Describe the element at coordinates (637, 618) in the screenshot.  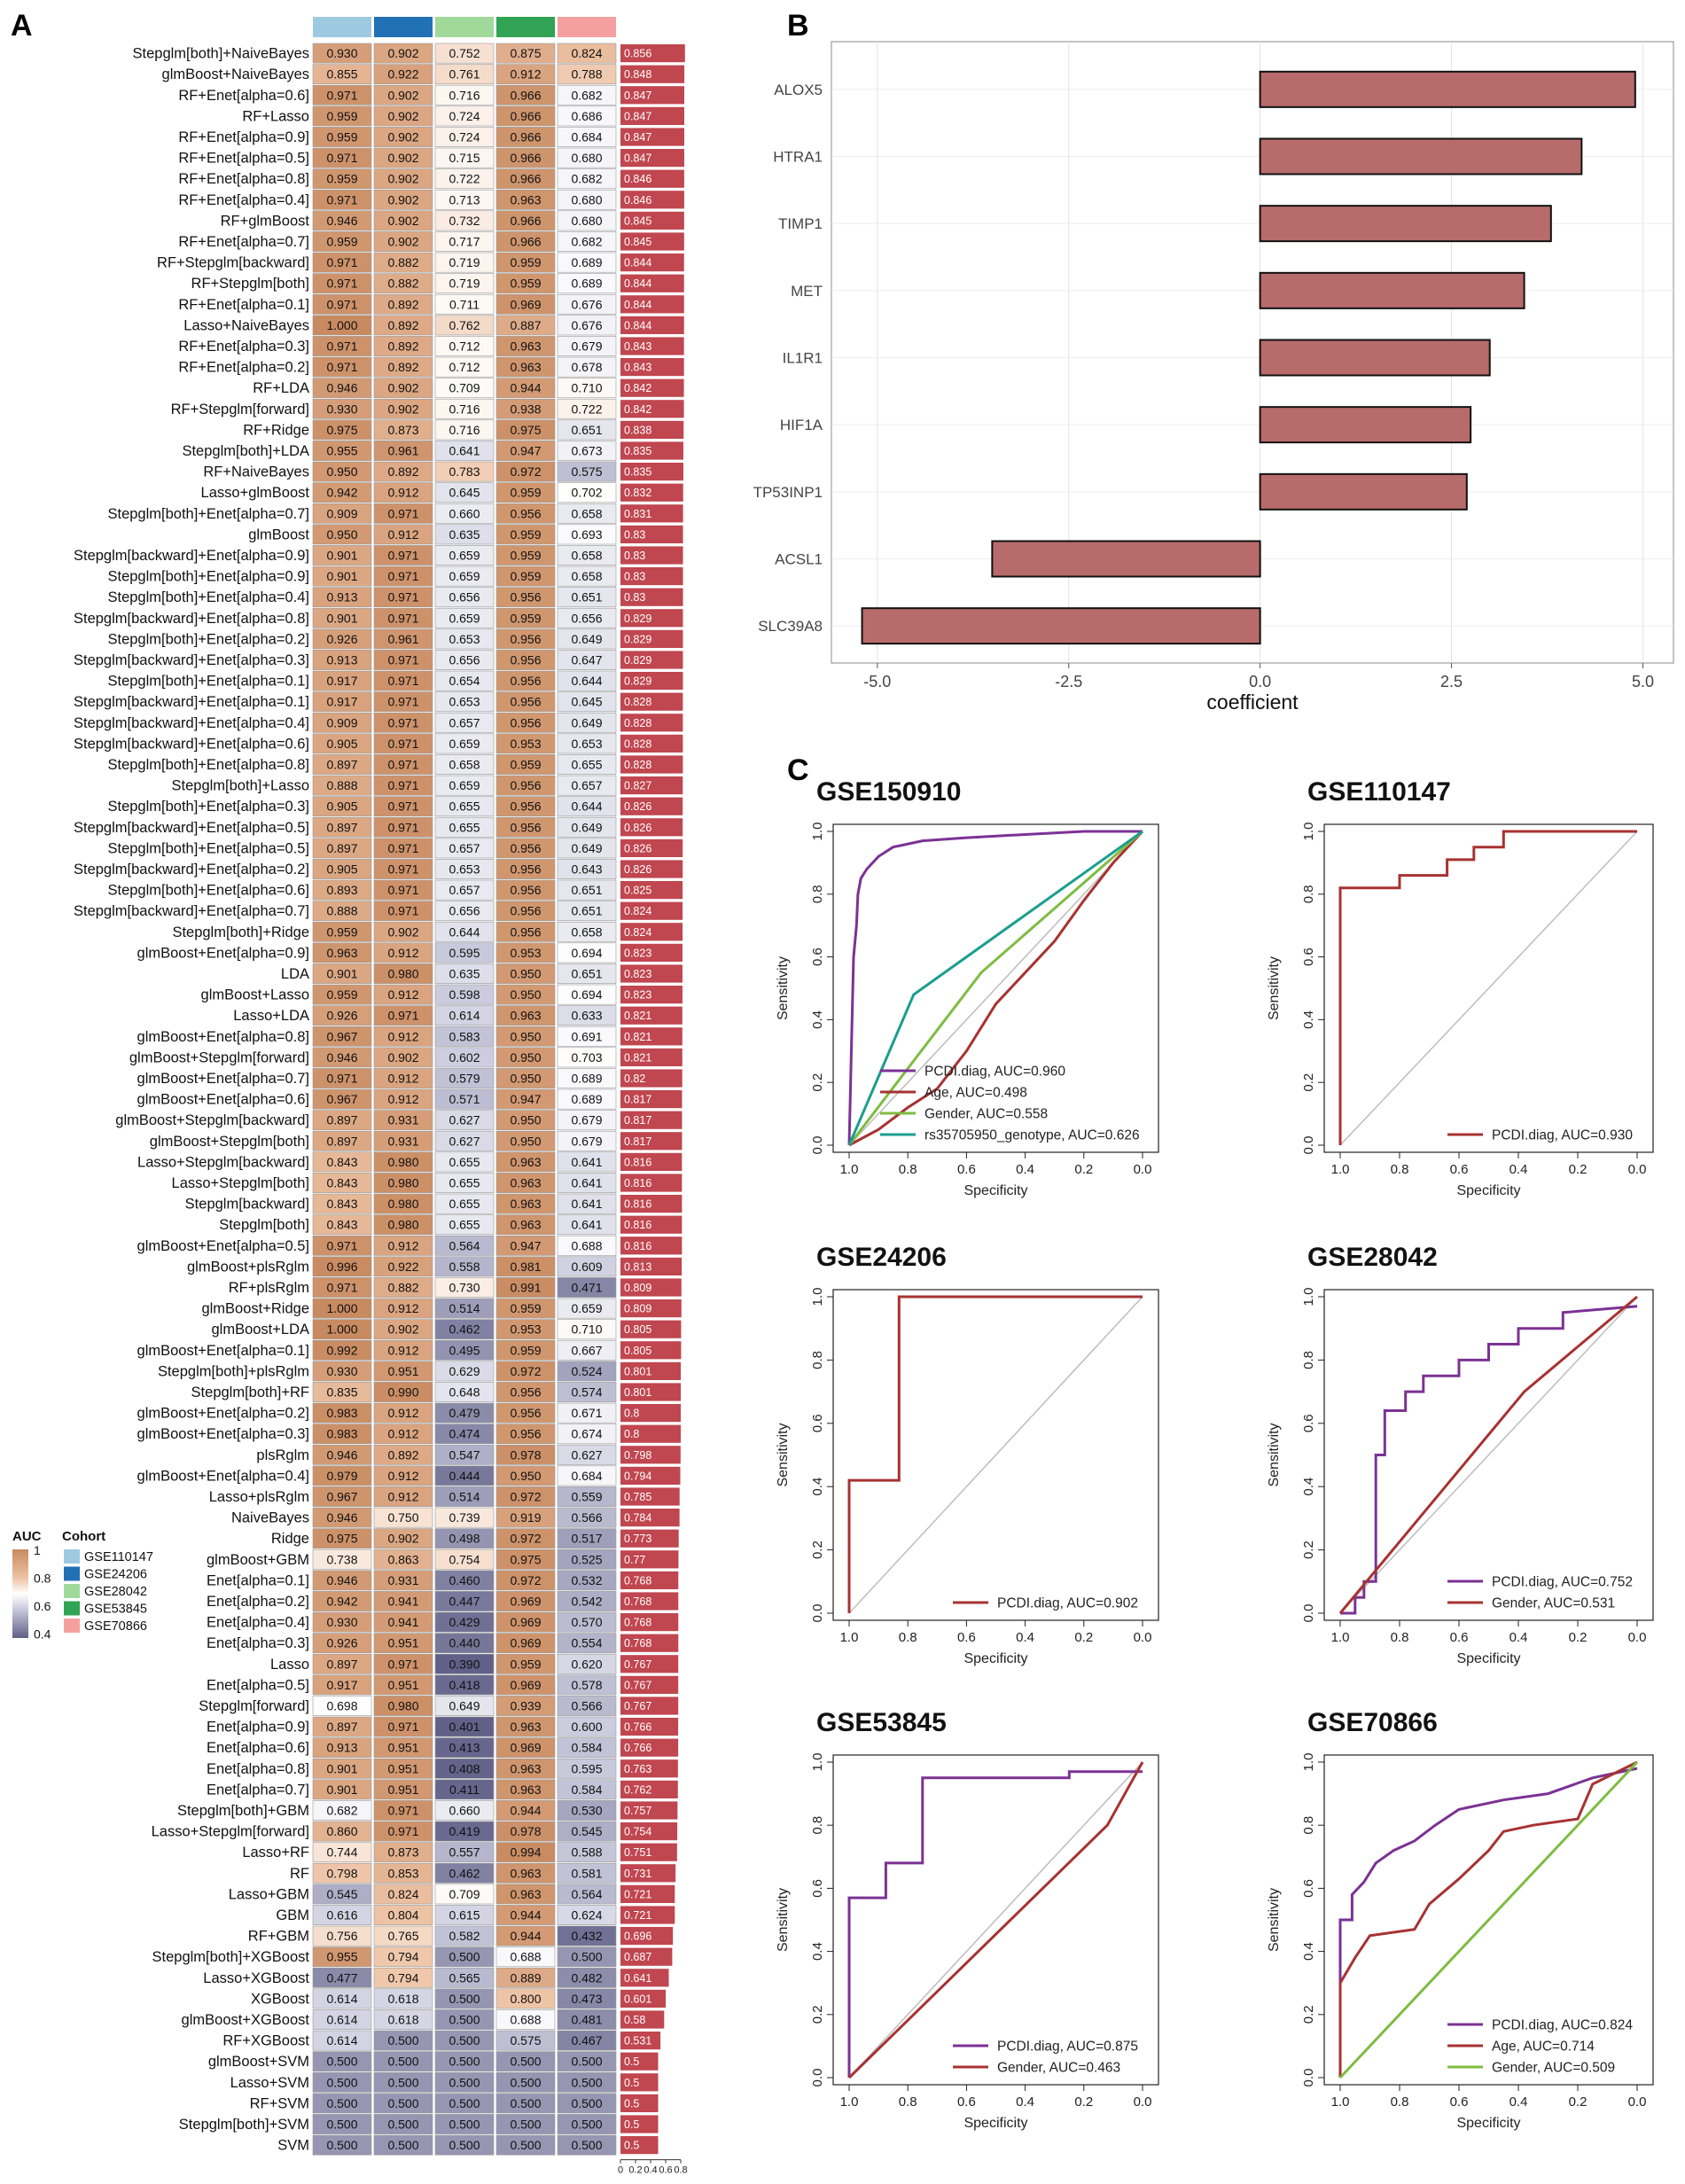
I see `mean-auc-value: 0.829` at that location.